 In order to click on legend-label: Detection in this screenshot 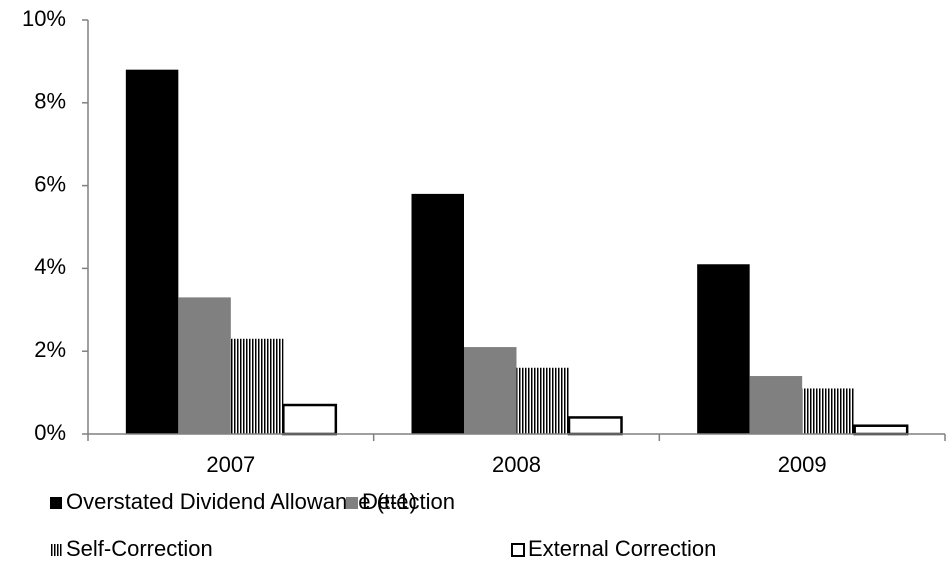, I will do `click(408, 501)`.